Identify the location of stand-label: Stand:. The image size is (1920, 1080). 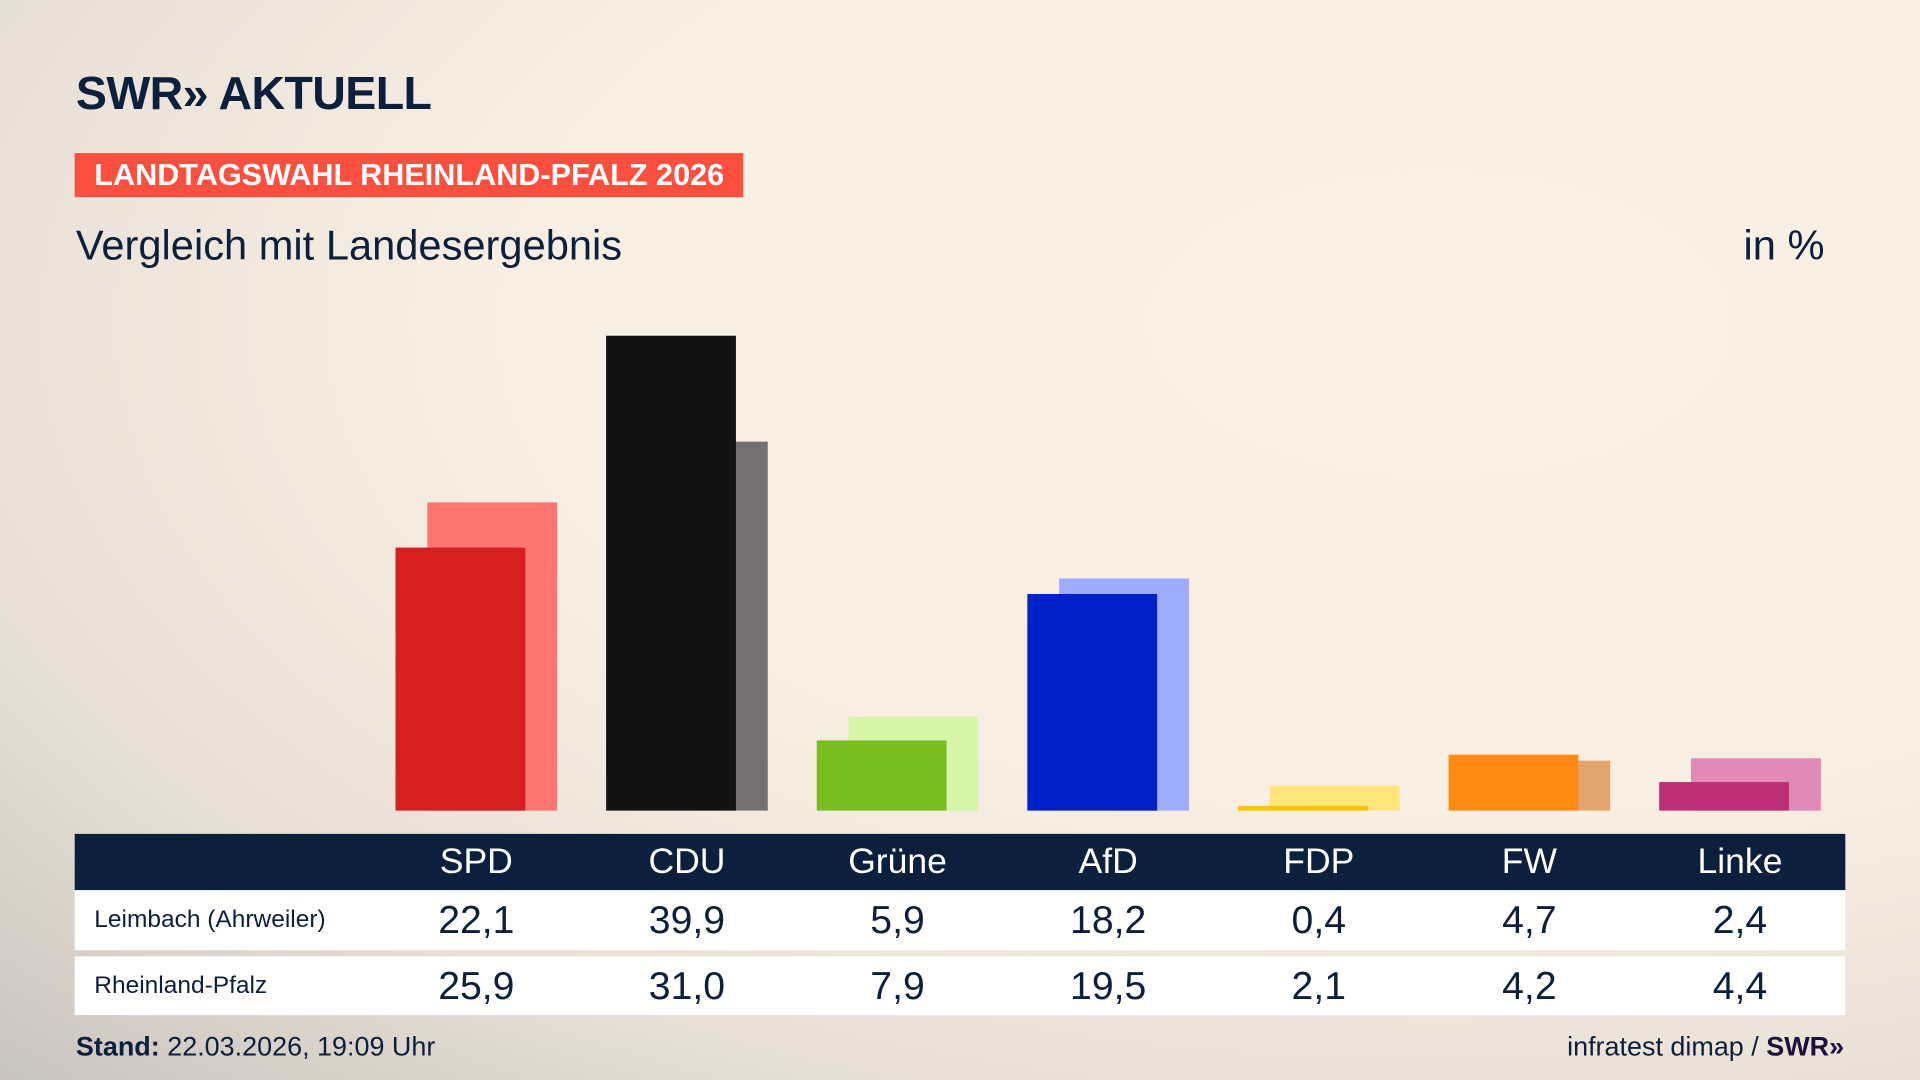
(117, 1046).